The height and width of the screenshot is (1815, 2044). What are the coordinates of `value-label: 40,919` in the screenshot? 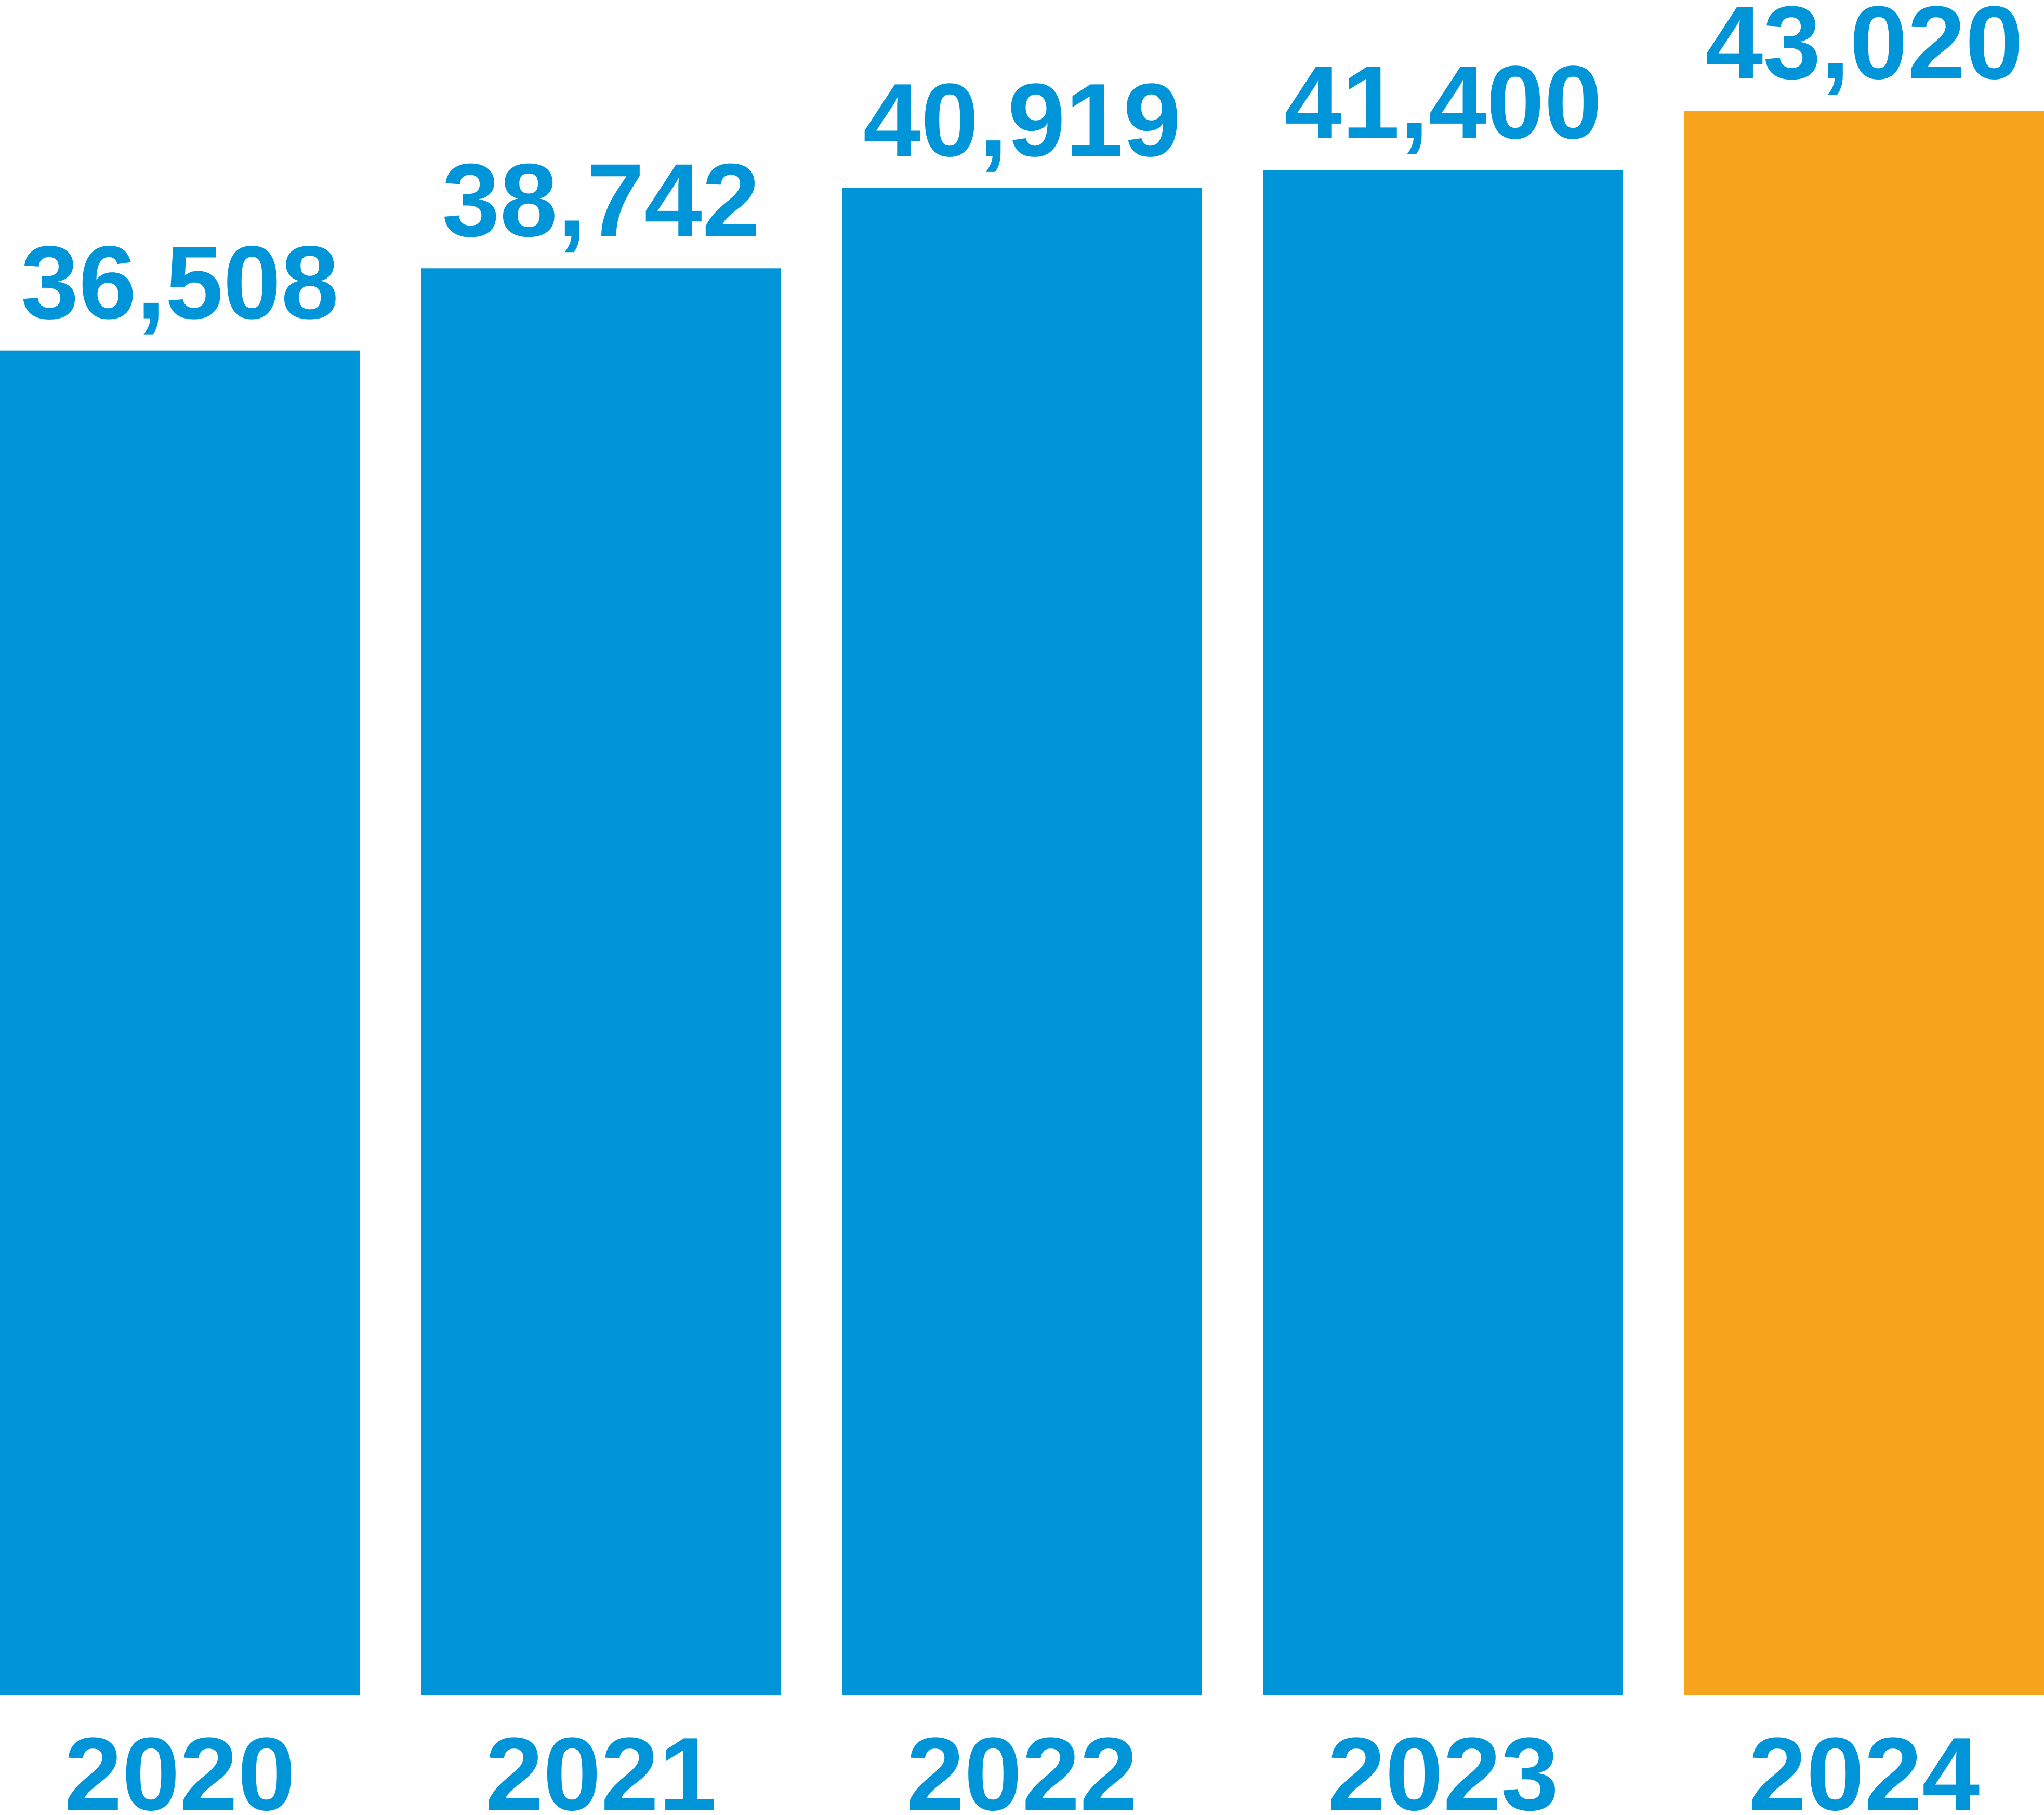 It's located at (1022, 120).